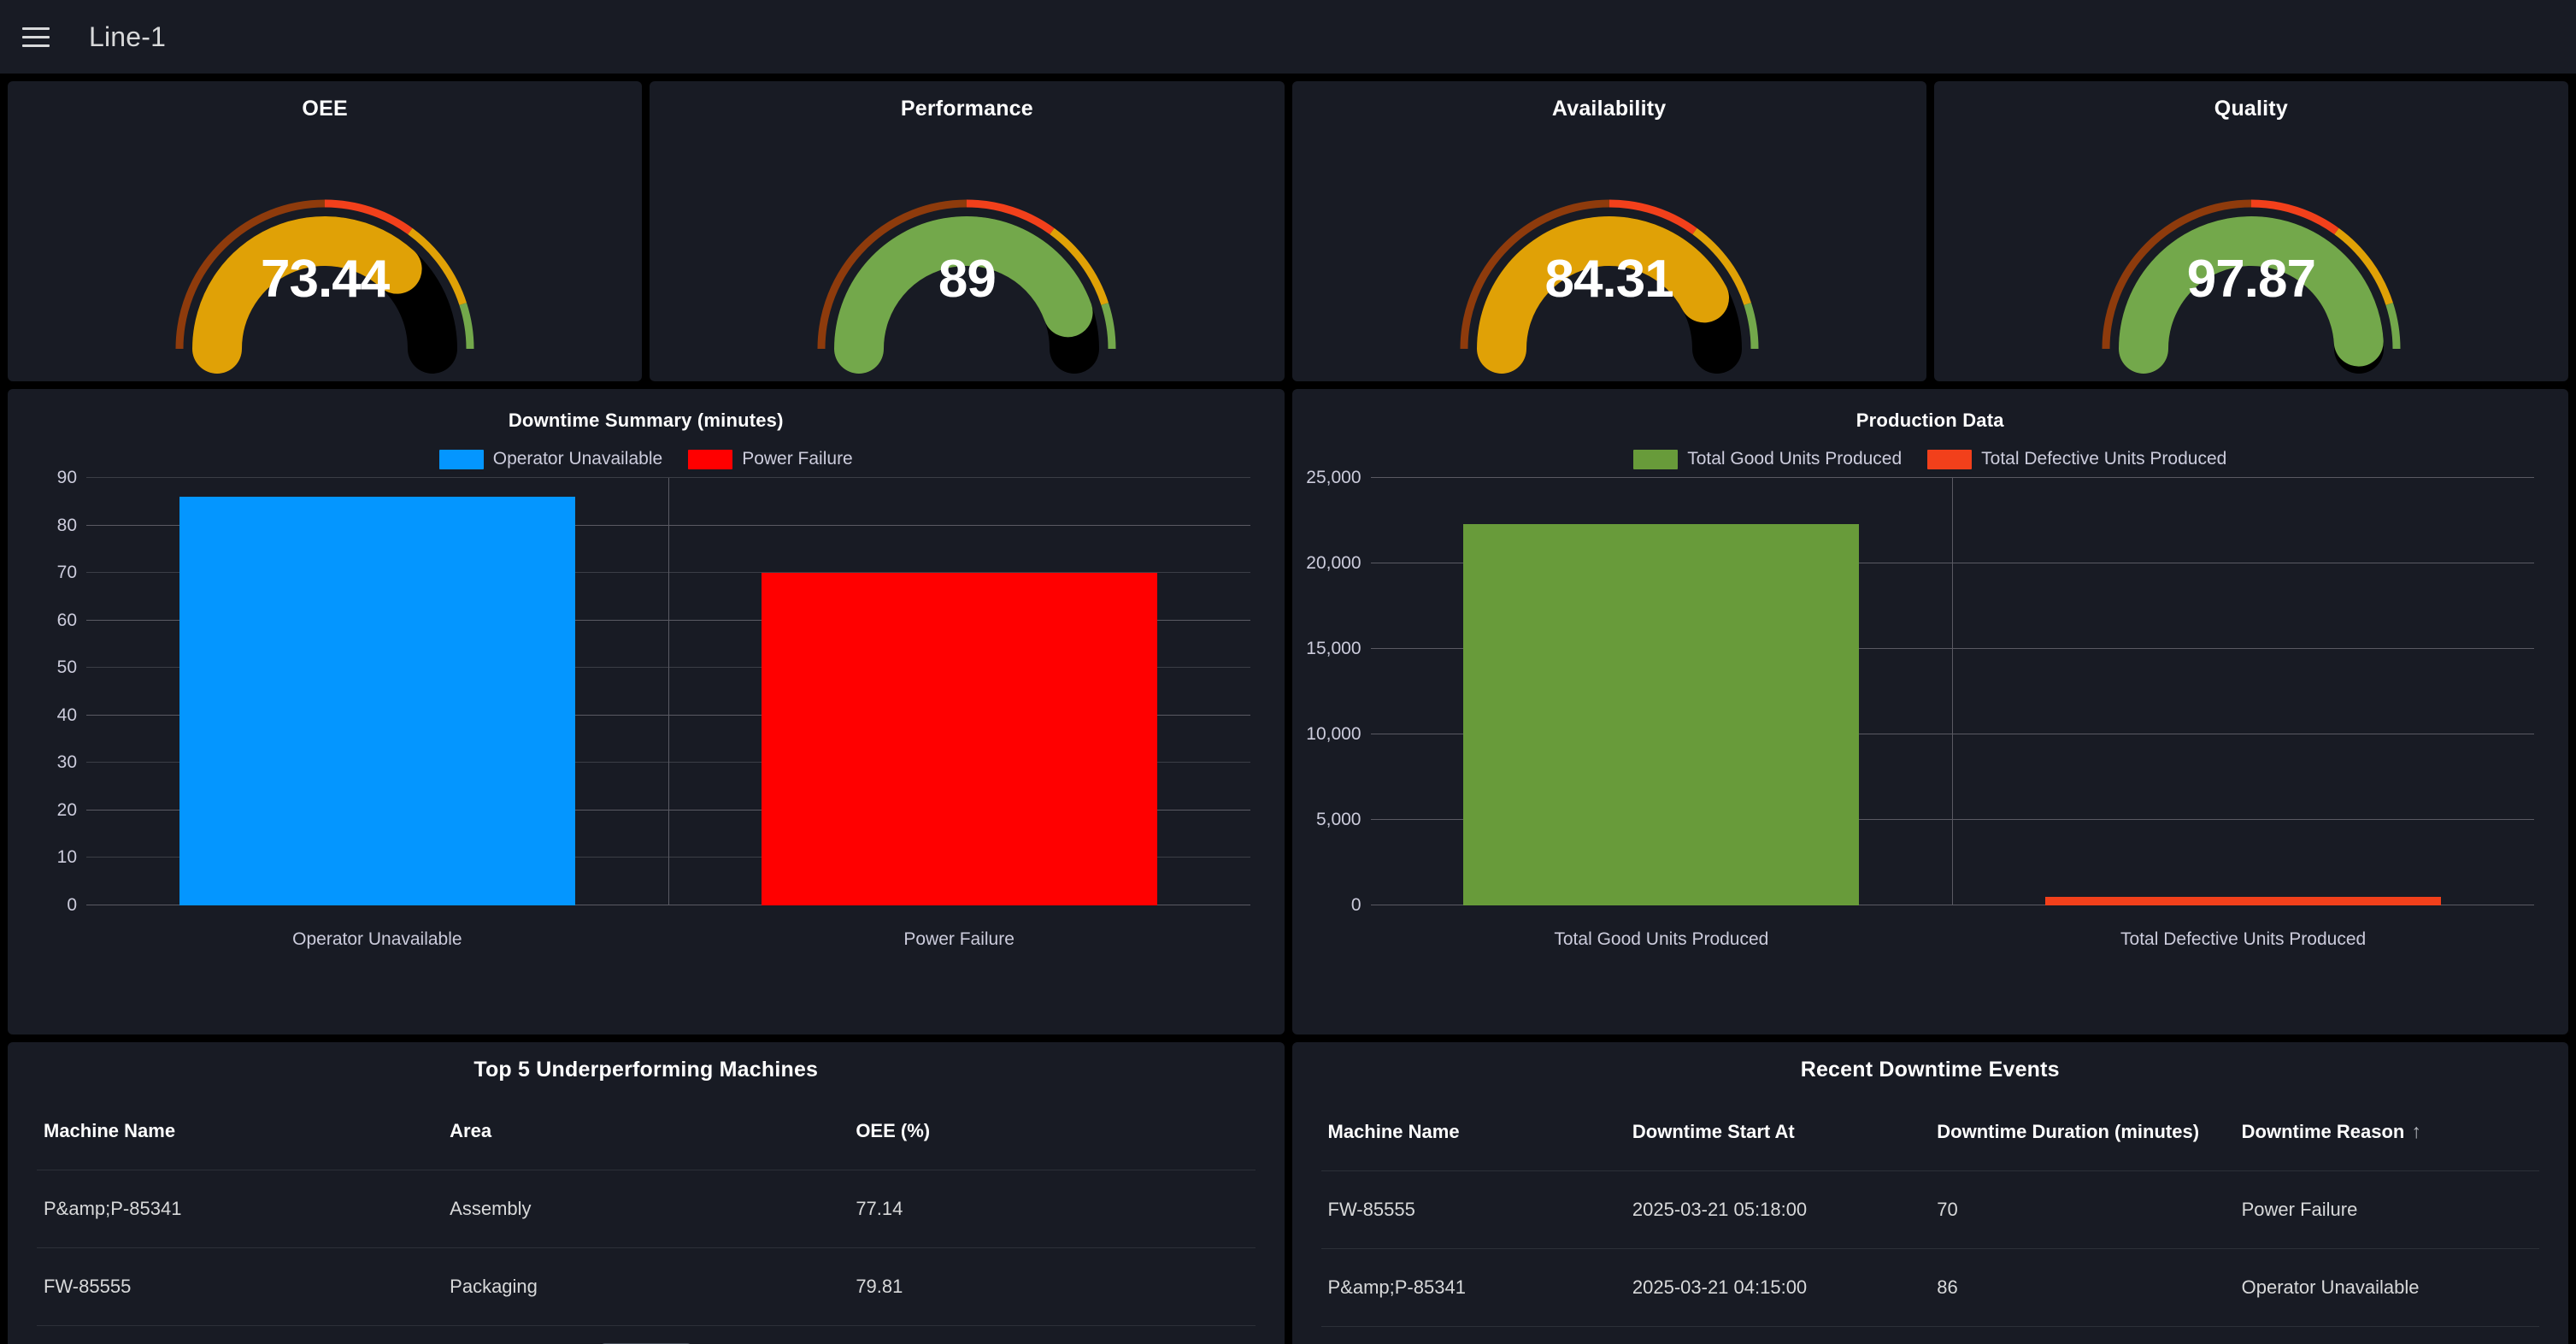 The width and height of the screenshot is (2576, 1344). I want to click on table-title: Recent Downtime Events, so click(1930, 1070).